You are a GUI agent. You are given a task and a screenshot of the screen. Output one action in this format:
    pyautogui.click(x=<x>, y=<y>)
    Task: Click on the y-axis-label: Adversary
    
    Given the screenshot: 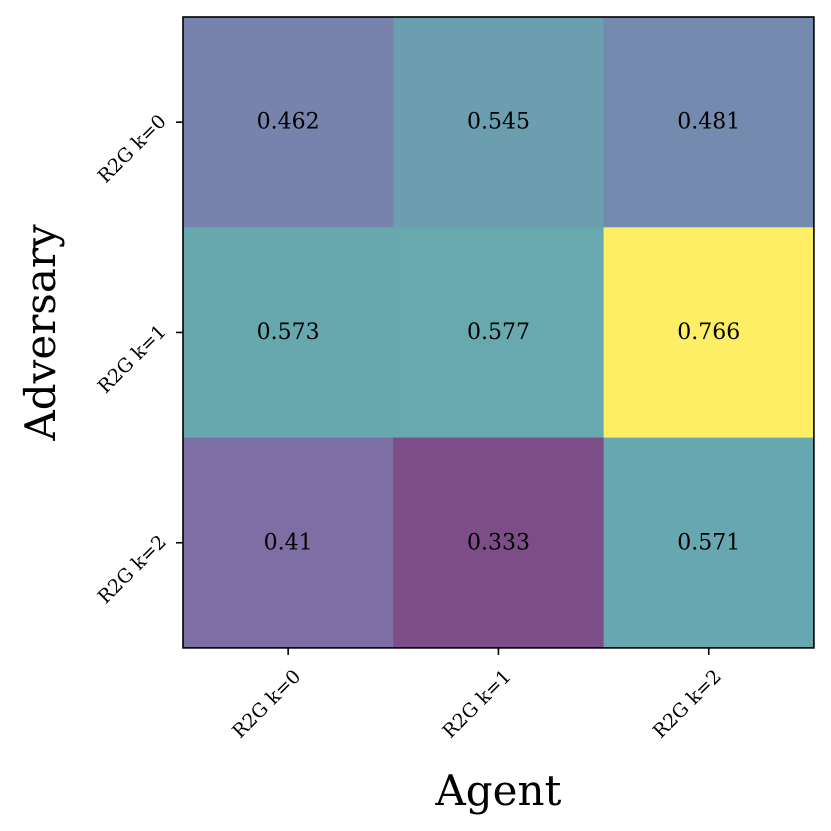 What is the action you would take?
    pyautogui.click(x=40, y=333)
    